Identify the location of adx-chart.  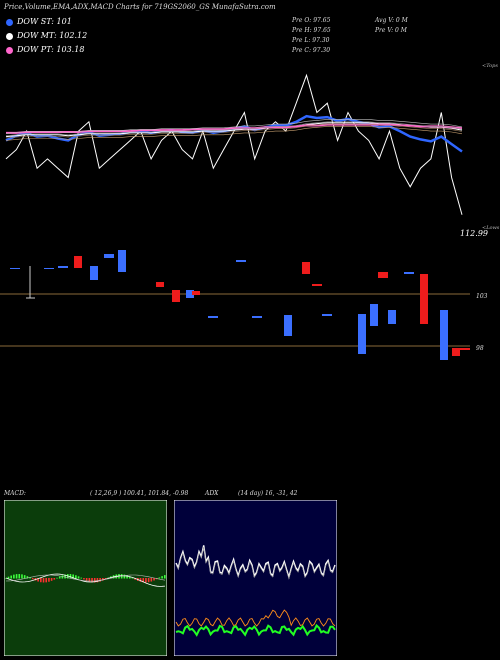
(255, 578).